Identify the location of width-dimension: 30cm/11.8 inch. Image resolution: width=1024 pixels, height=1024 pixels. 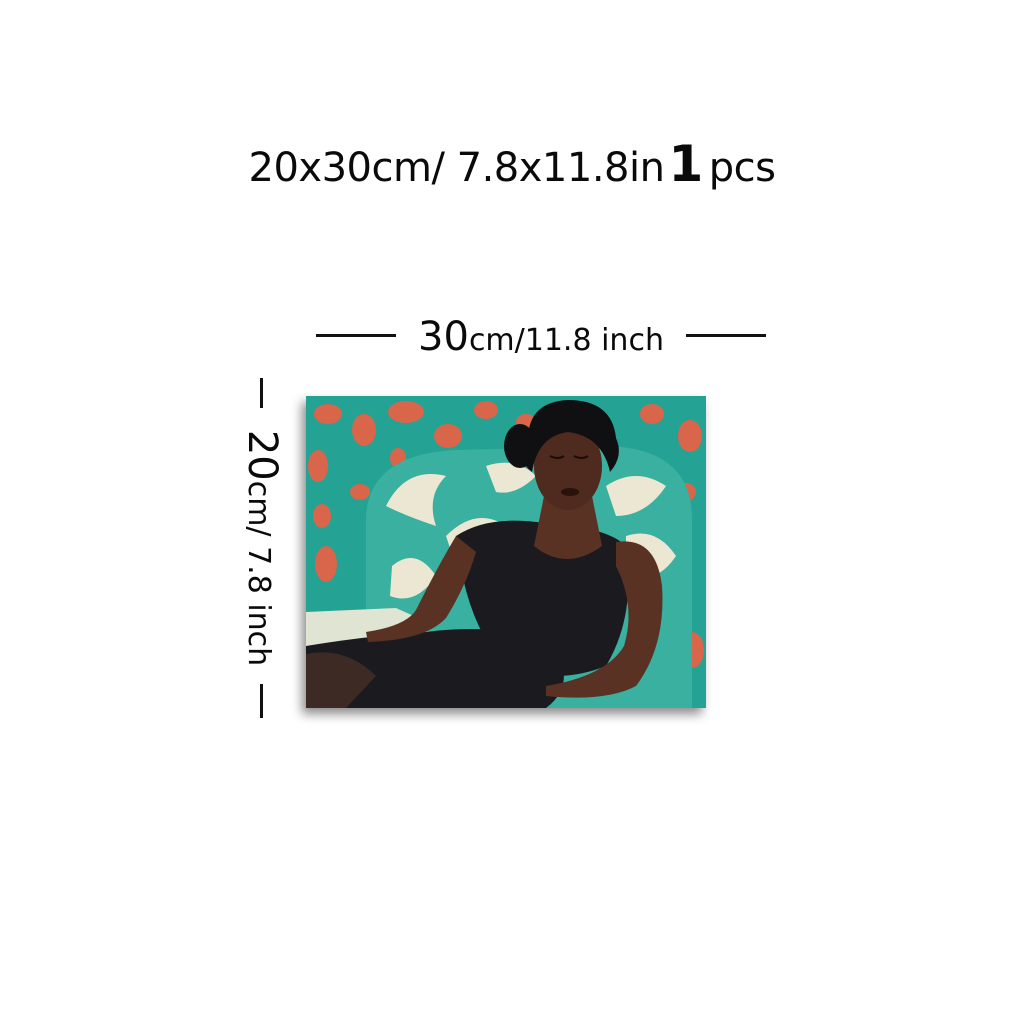
(541, 337).